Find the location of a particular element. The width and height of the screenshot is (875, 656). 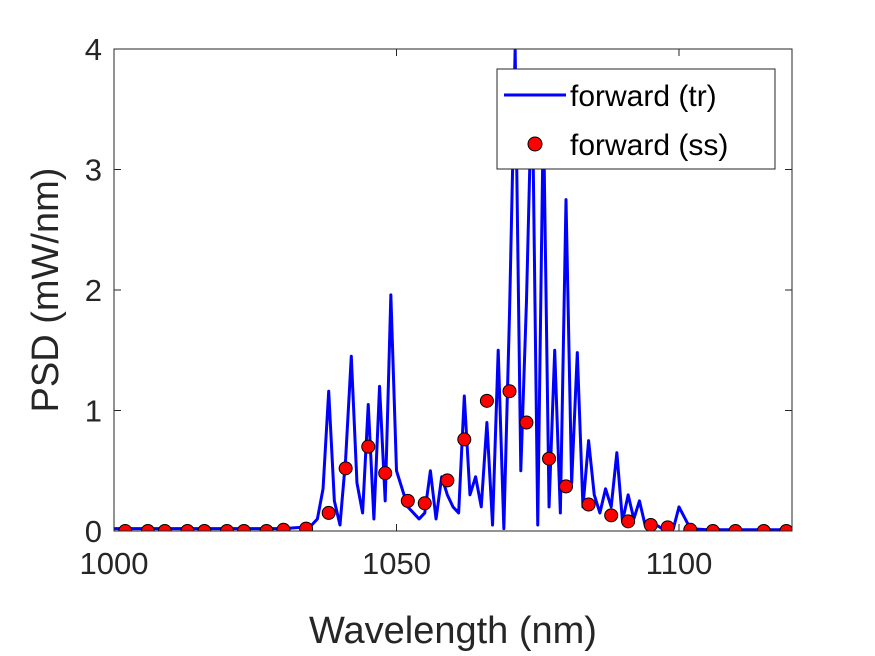

x-tick-label: 1100 is located at coordinates (679, 563).